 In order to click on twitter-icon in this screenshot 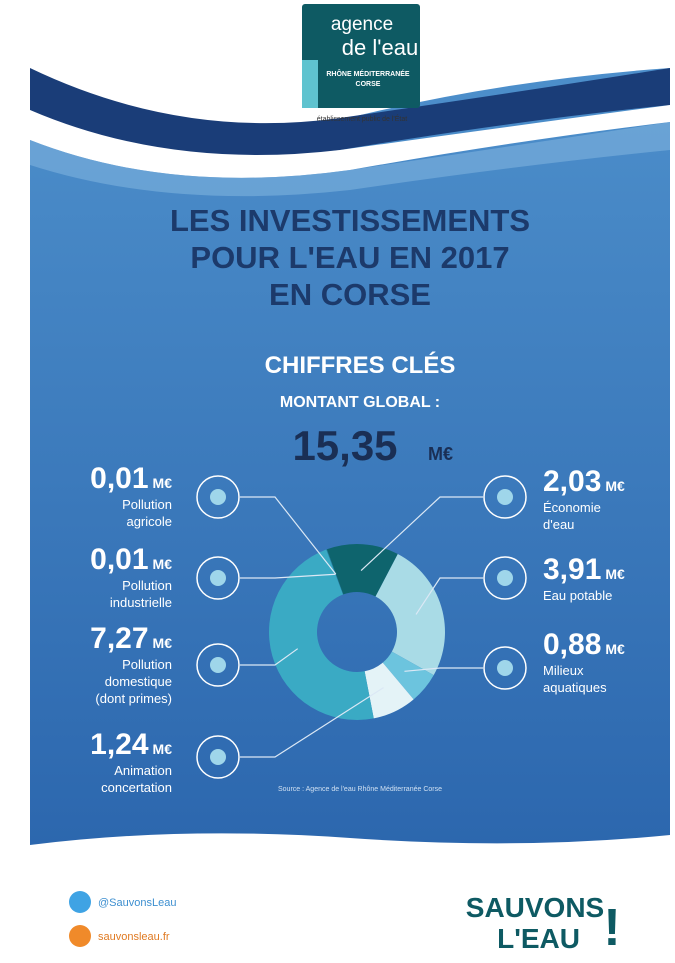, I will do `click(80, 902)`.